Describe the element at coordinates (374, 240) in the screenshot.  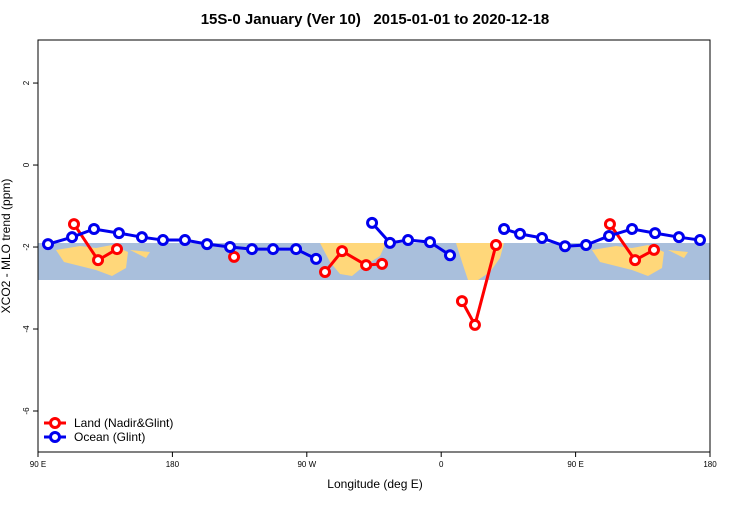
I see `series` at that location.